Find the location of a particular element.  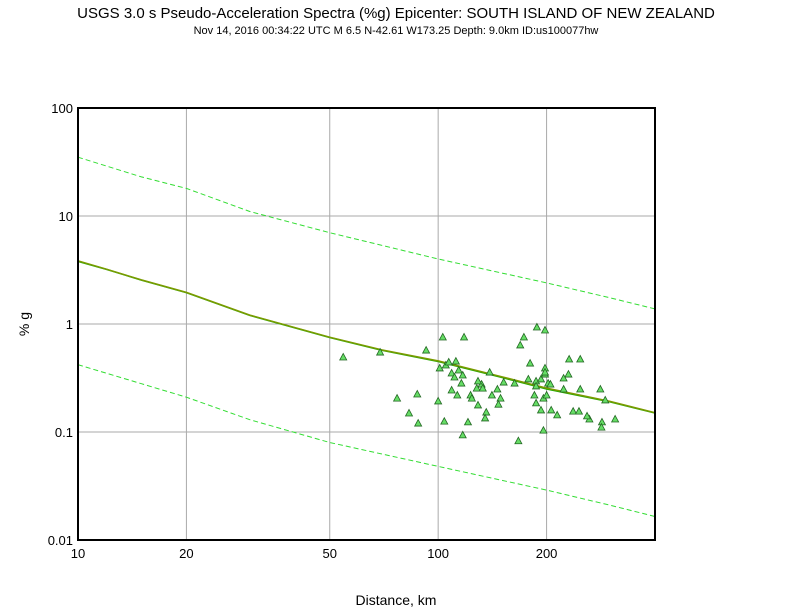

x-axis-label: Distance, km is located at coordinates (396, 600).